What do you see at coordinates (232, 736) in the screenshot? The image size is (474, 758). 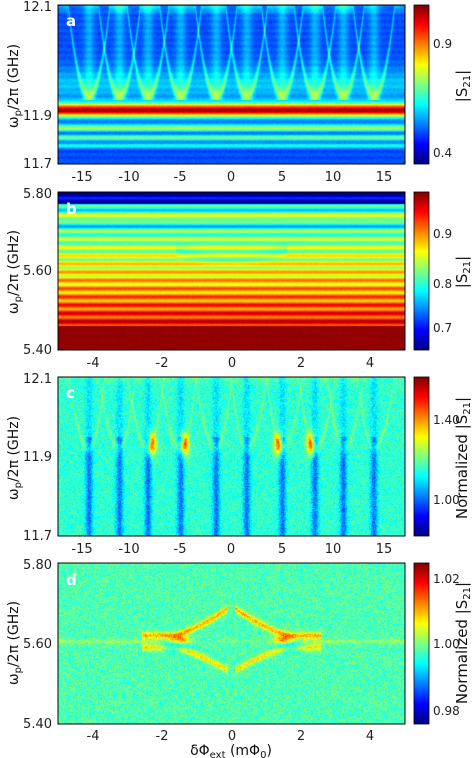 I see `xtick-d-2: 0` at bounding box center [232, 736].